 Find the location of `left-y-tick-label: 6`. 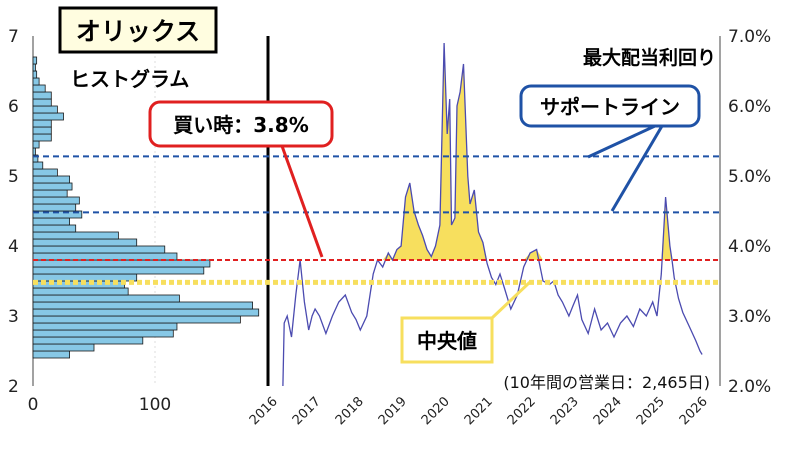

left-y-tick-label: 6 is located at coordinates (13, 107).